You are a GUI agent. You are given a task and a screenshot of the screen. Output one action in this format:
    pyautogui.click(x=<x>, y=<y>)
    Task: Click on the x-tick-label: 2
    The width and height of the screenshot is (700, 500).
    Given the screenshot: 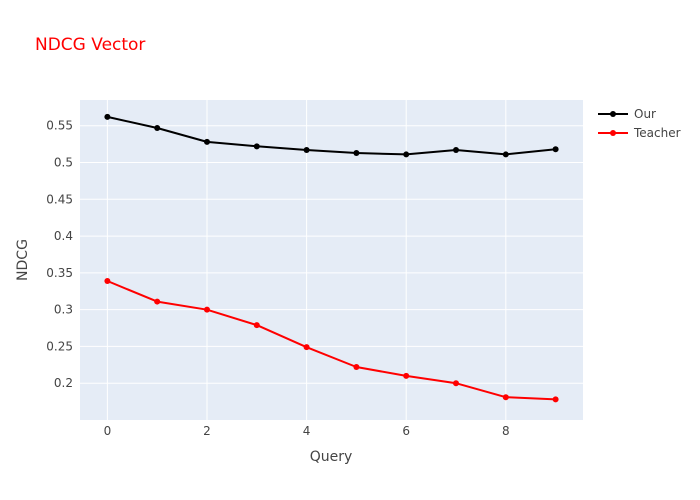 What is the action you would take?
    pyautogui.click(x=207, y=431)
    